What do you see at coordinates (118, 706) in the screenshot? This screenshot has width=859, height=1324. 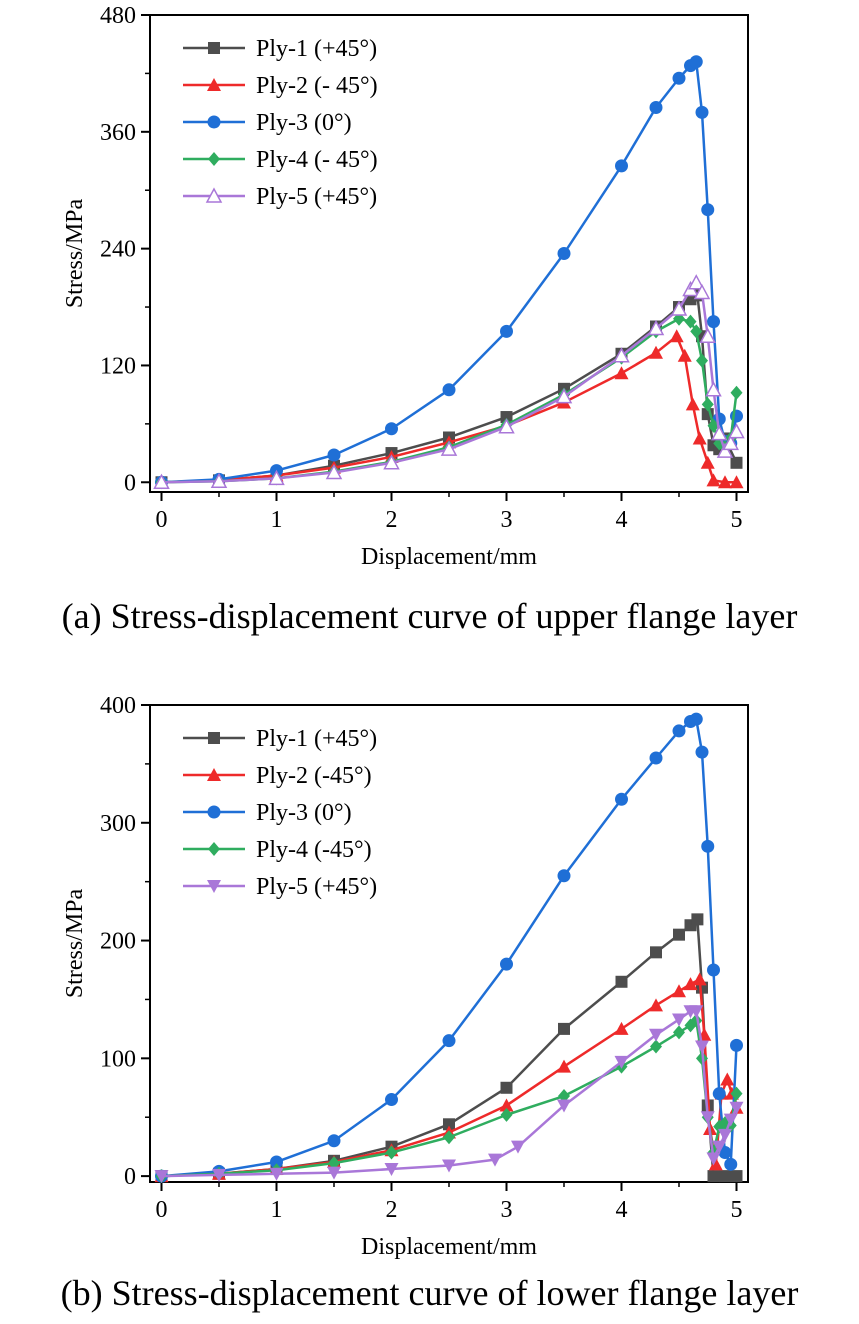 I see `y-tick-label: 400` at bounding box center [118, 706].